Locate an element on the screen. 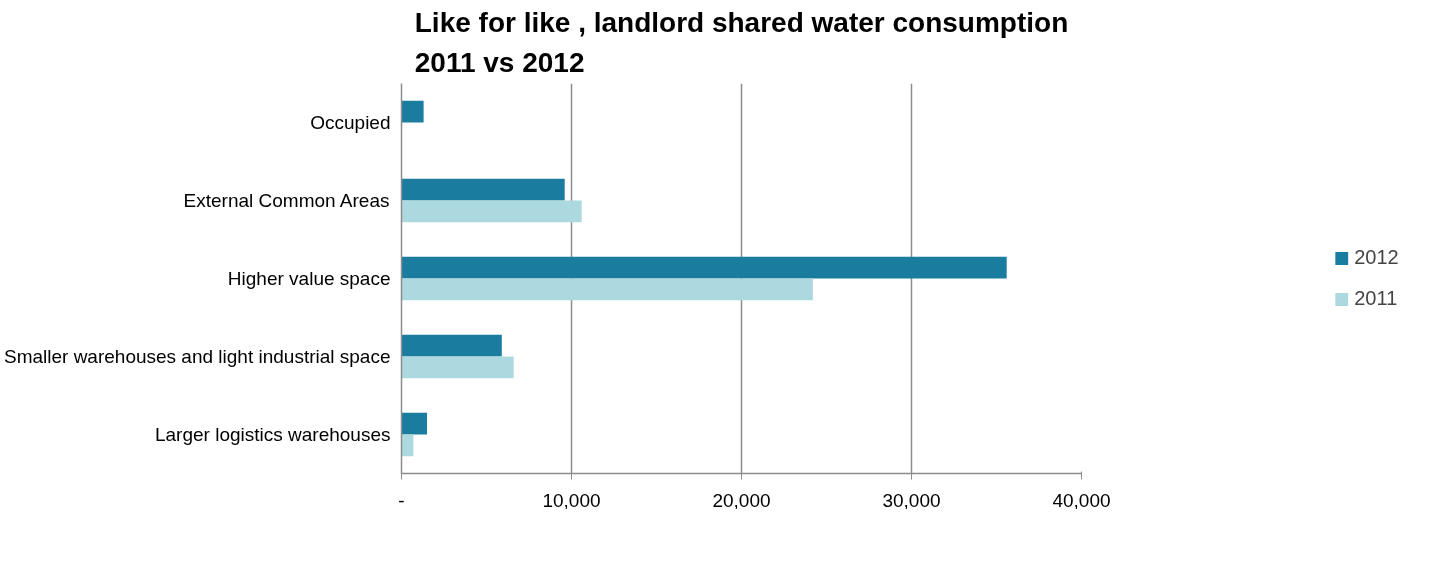 The width and height of the screenshot is (1452, 575). y-tick-label: Smaller warehouses and light industrial space is located at coordinates (197, 356).